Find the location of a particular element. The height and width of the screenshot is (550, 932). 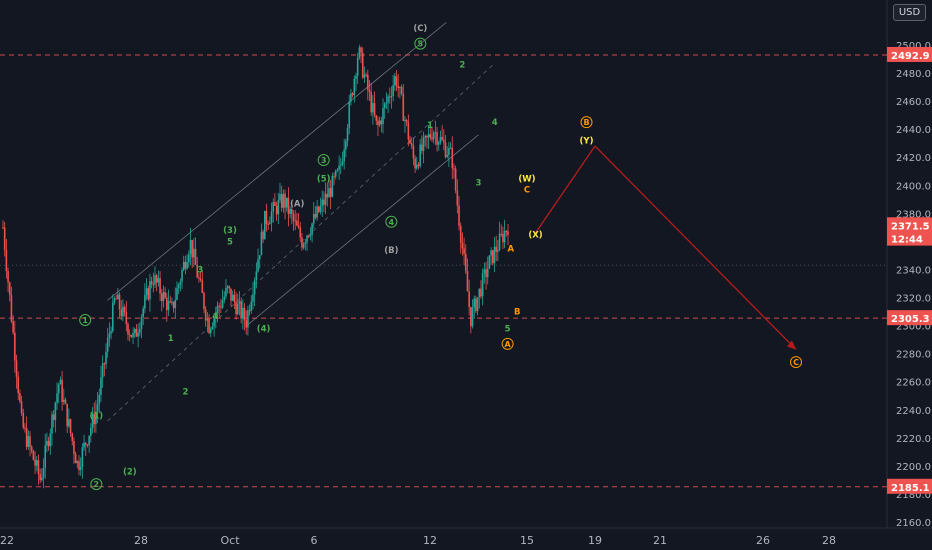

x-tick-label: Oct is located at coordinates (230, 540).